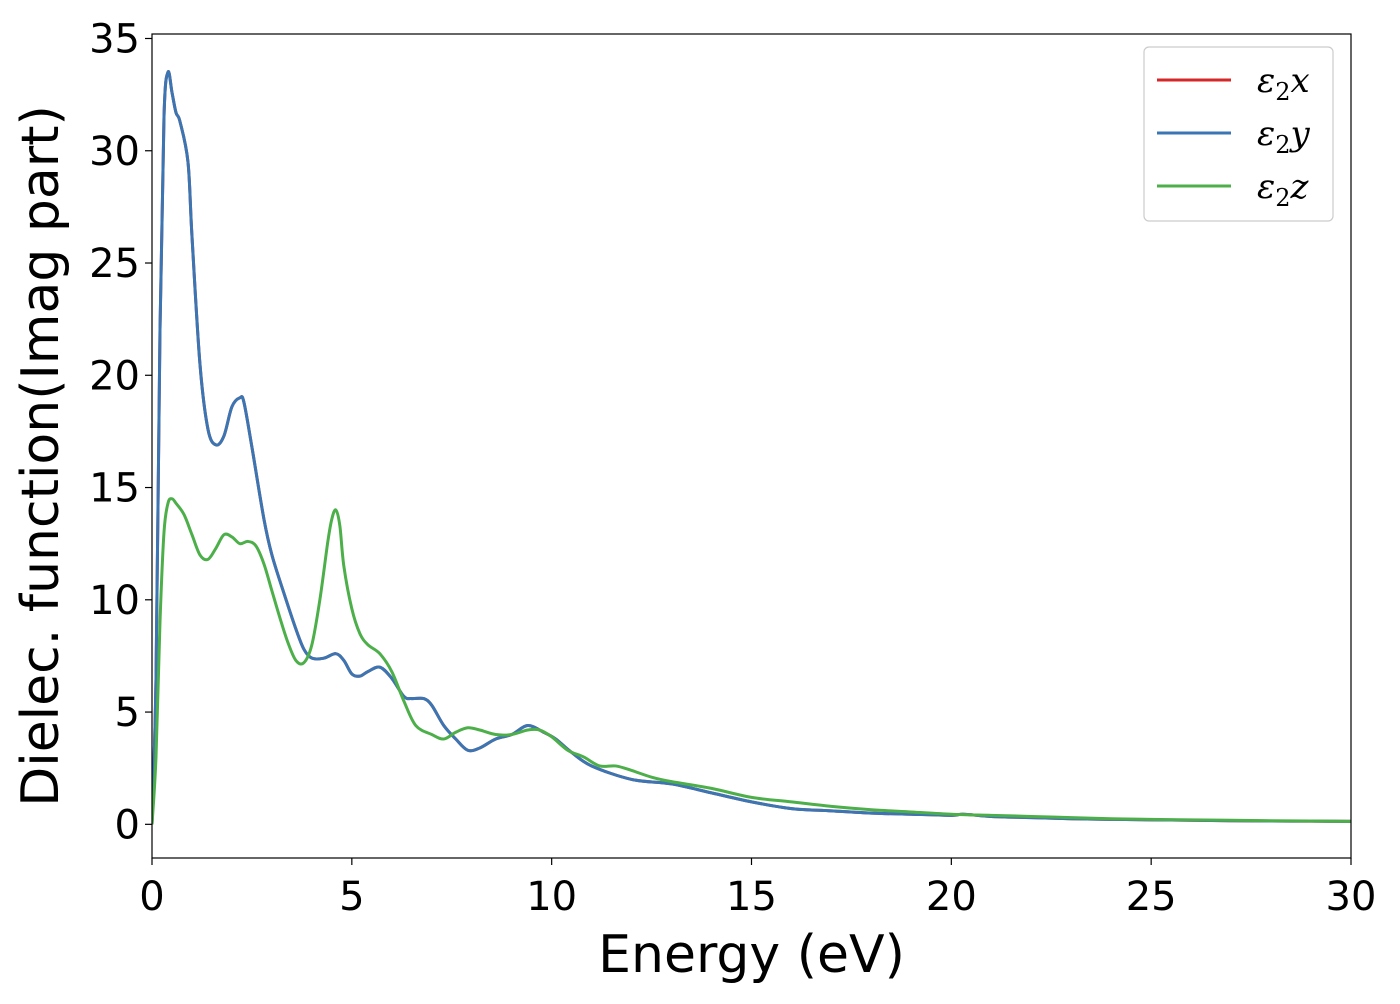 Image resolution: width=1400 pixels, height=1004 pixels. I want to click on legend-box, so click(1238, 134).